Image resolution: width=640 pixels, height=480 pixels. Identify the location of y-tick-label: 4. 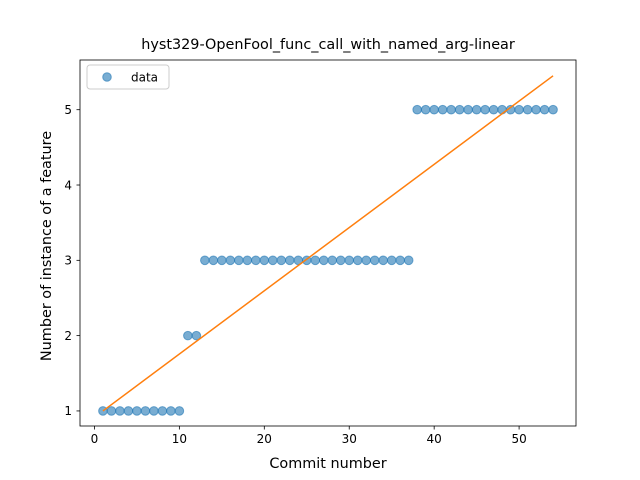
(68, 185).